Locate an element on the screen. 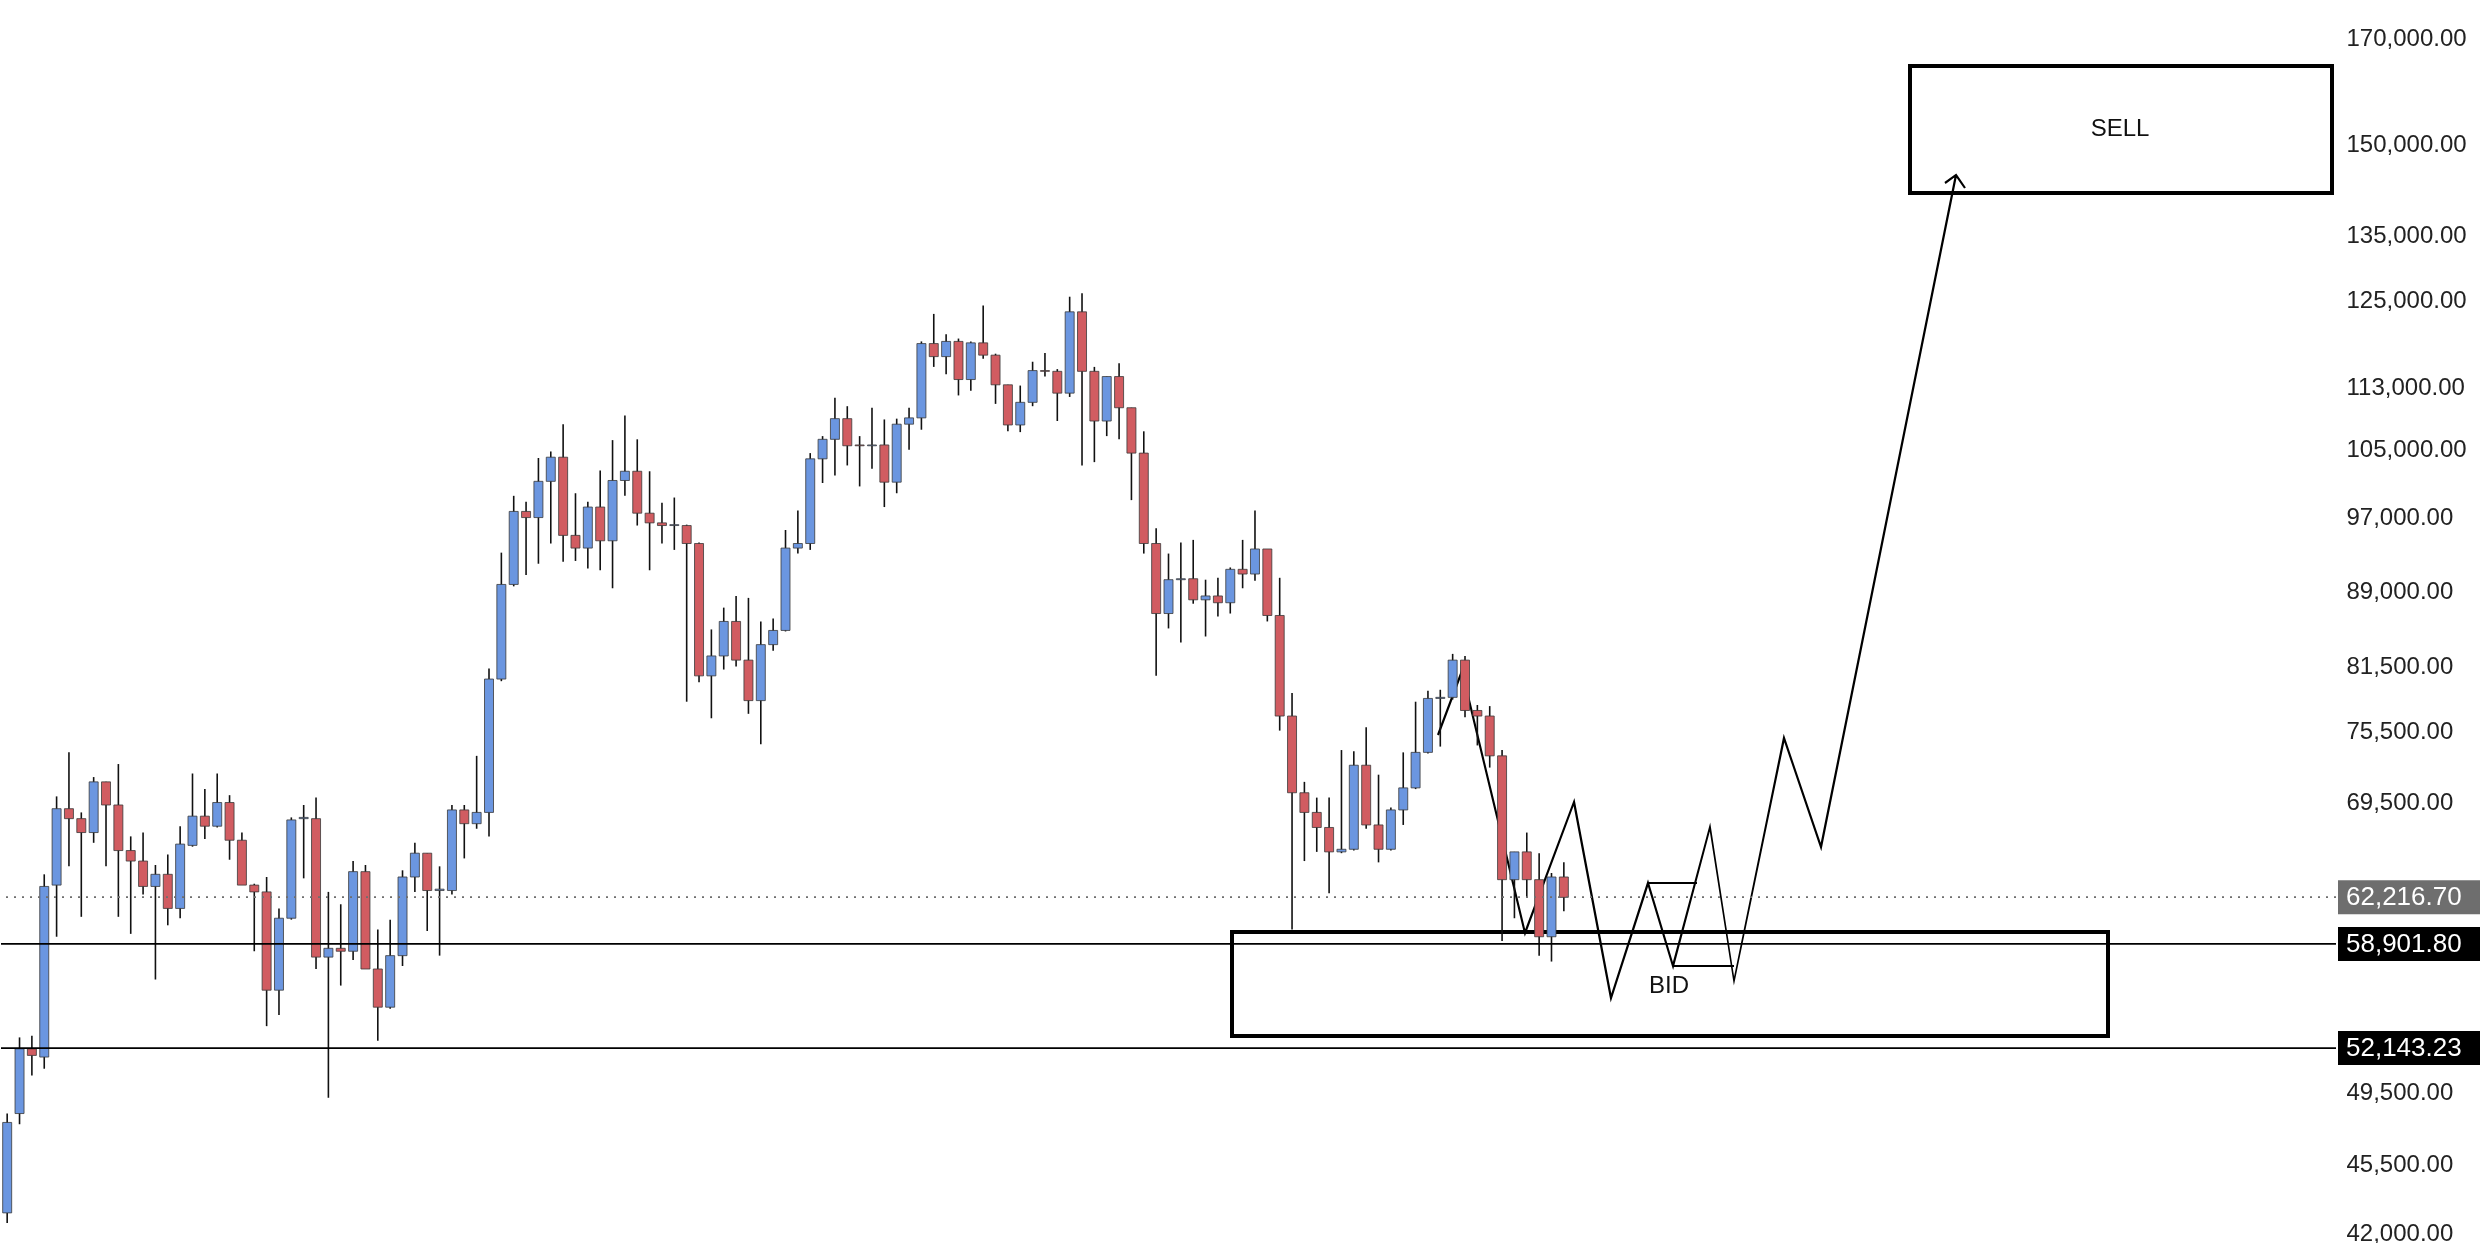 The width and height of the screenshot is (2480, 1243). y-tick-label: 49,500.00 is located at coordinates (2400, 1092).